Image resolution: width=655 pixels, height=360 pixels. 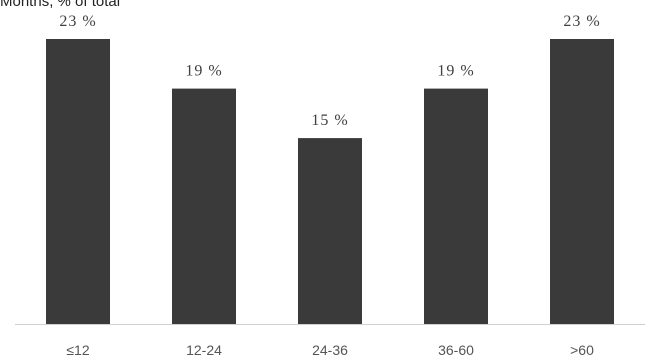 What do you see at coordinates (456, 350) in the screenshot?
I see `x-tick-label: 36-60` at bounding box center [456, 350].